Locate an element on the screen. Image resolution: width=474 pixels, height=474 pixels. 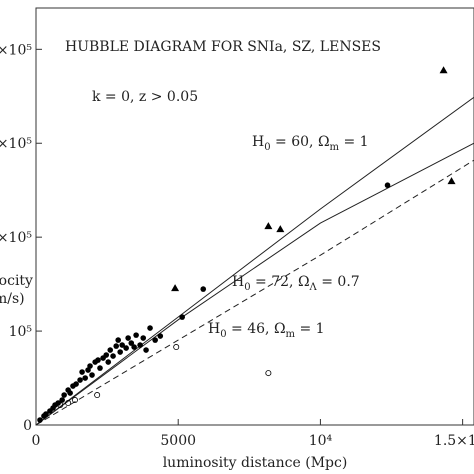
y-tick-label: 10⁵ is located at coordinates (21, 332).